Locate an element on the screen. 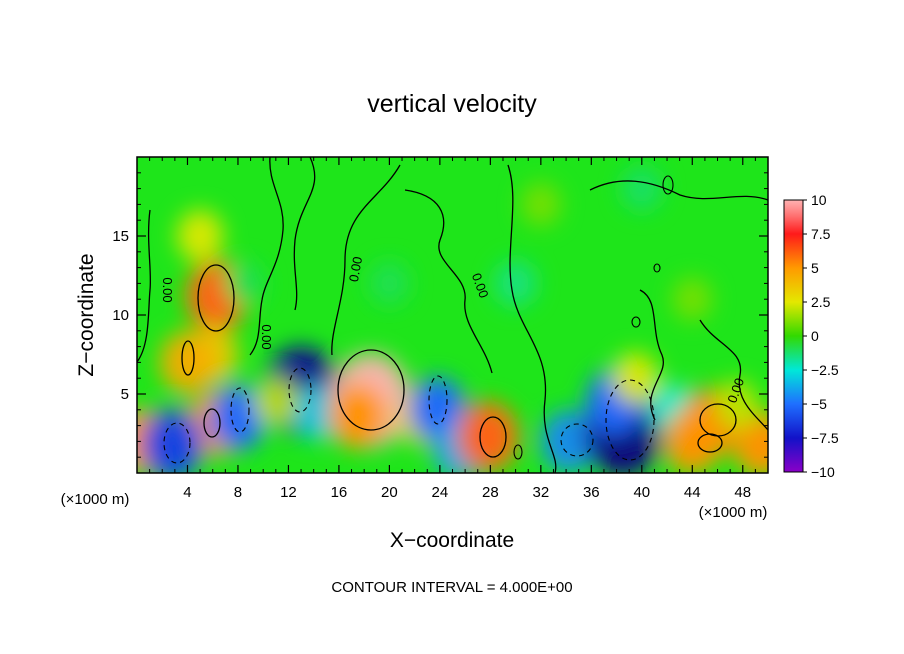  colorbar-scale is located at coordinates (793, 336).